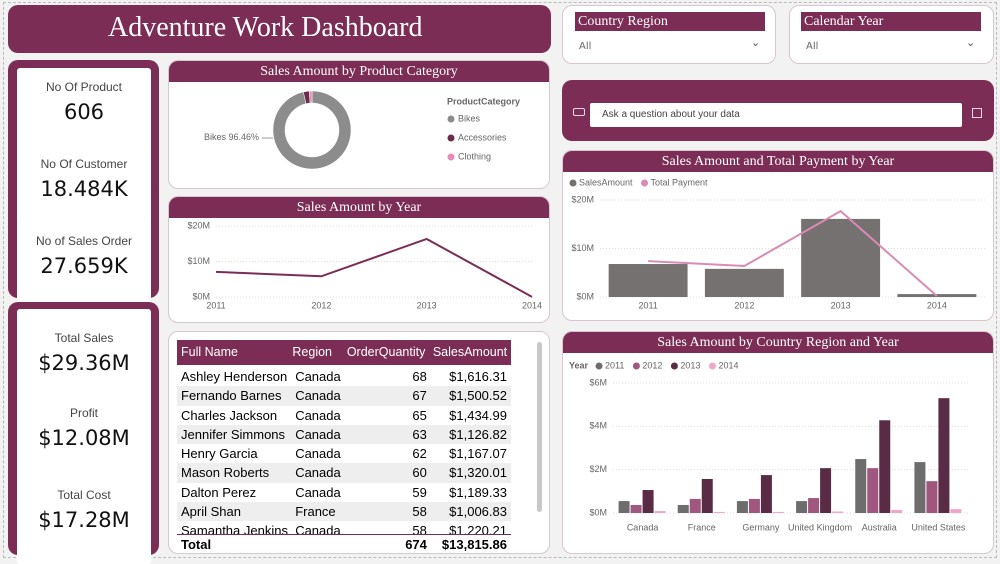 The height and width of the screenshot is (564, 1000). I want to click on table-row: Samantha Jenkins Canada 58 $1,220.21, so click(344, 527).